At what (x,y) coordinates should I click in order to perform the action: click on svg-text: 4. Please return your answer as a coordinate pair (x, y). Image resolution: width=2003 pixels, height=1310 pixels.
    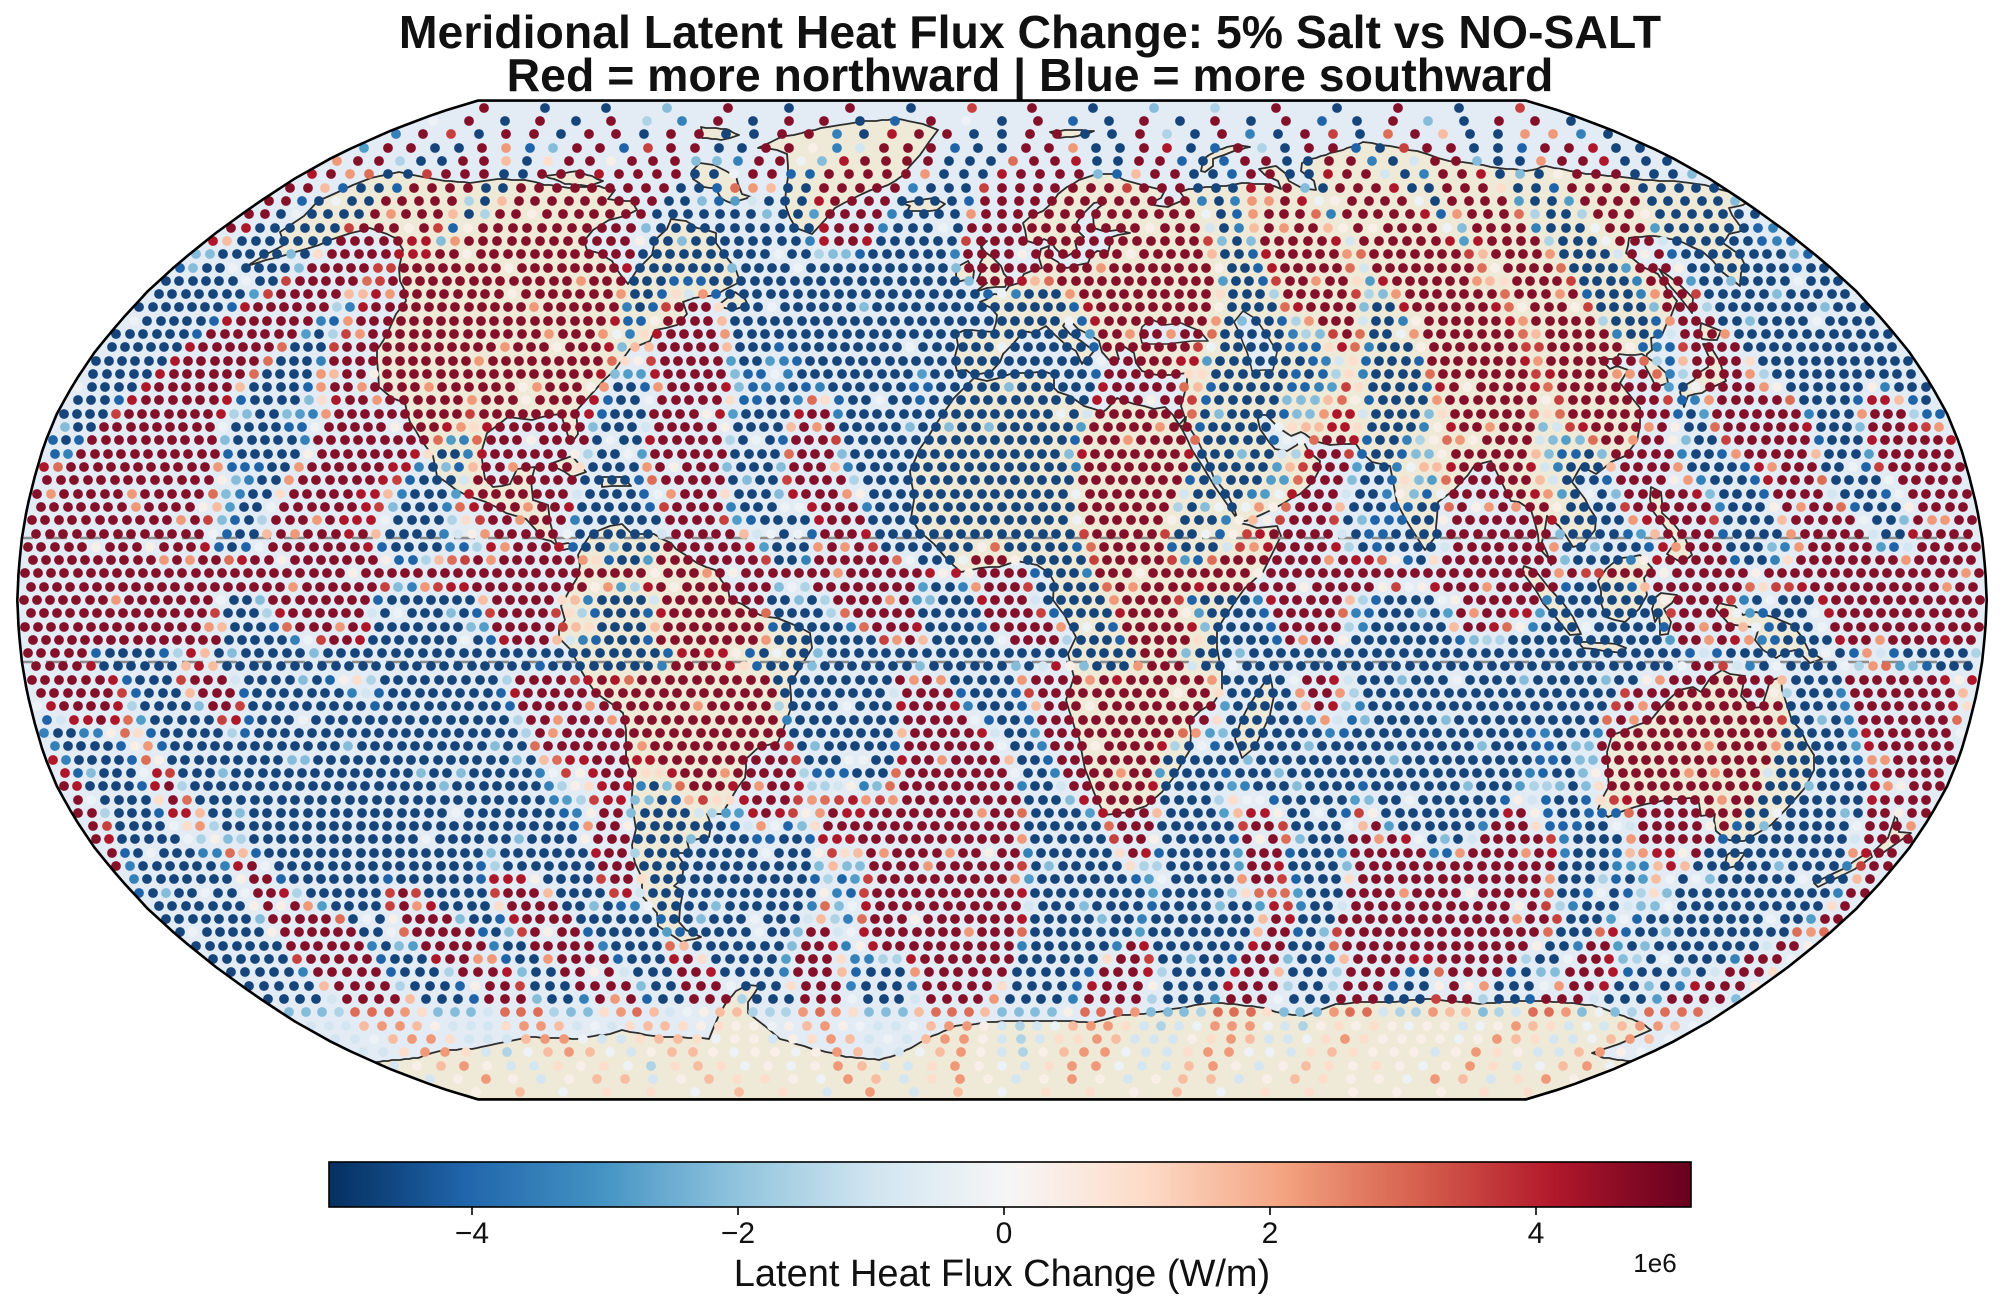
    Looking at the image, I should click on (1536, 1233).